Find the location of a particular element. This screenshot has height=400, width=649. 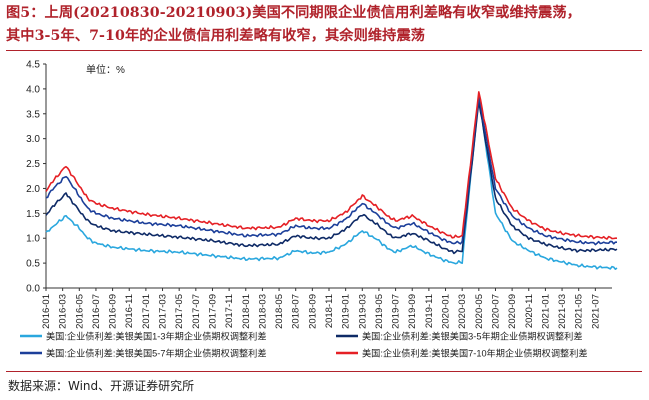

top-rule is located at coordinates (324, 50).